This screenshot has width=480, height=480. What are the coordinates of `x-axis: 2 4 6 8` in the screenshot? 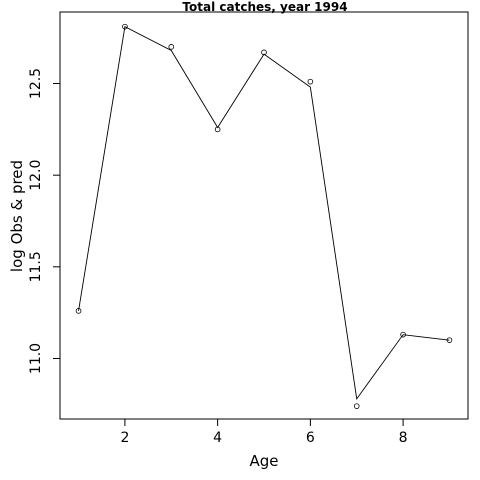 It's located at (264, 432).